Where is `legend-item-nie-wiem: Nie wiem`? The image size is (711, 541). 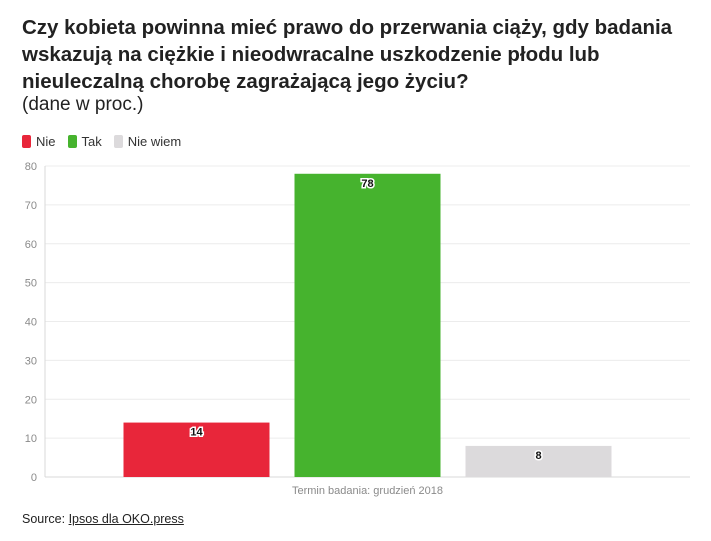 legend-item-nie-wiem: Nie wiem is located at coordinates (147, 141).